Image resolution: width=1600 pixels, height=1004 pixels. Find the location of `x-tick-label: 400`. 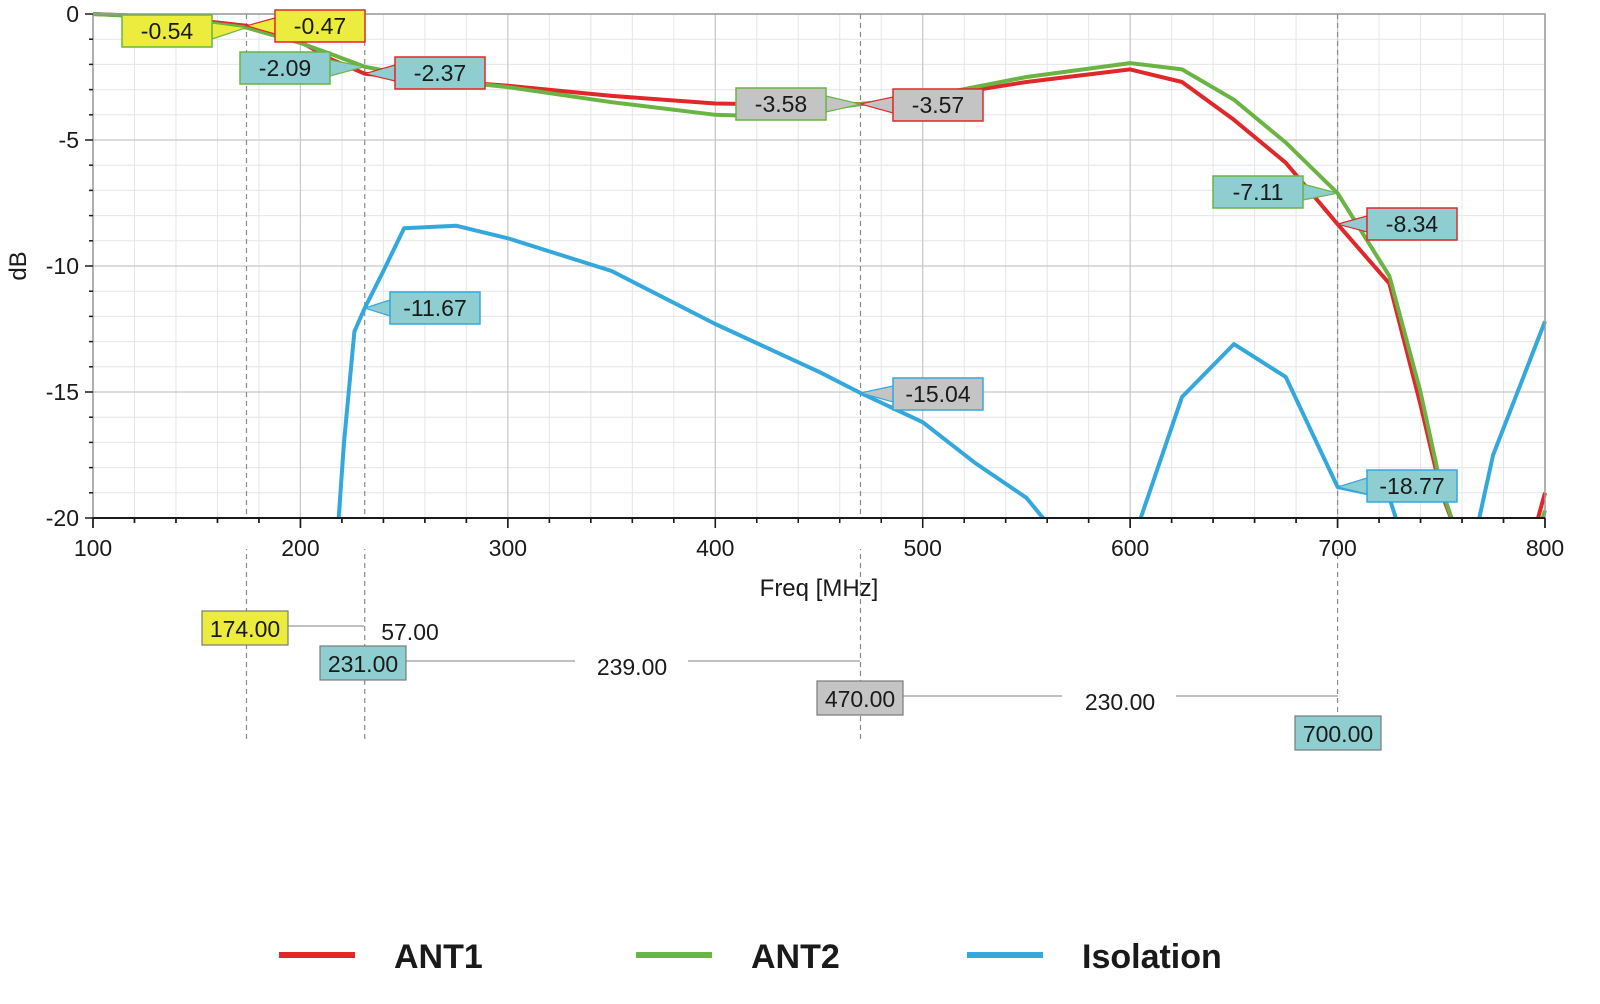

x-tick-label: 400 is located at coordinates (715, 548).